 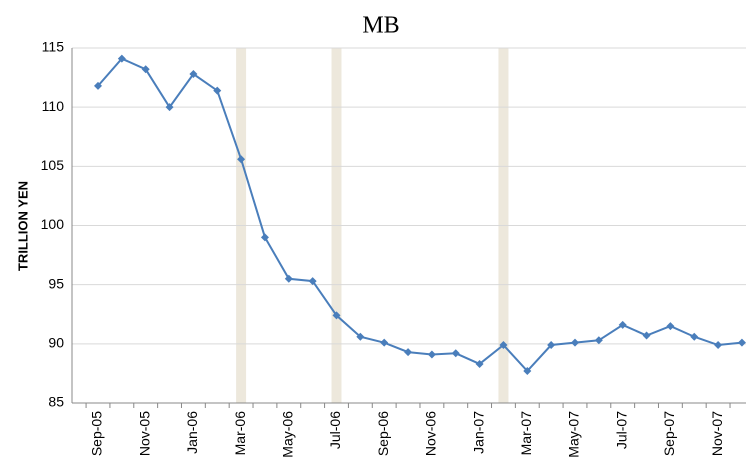 I want to click on x-tick-label: Mar-07, so click(x=526, y=433).